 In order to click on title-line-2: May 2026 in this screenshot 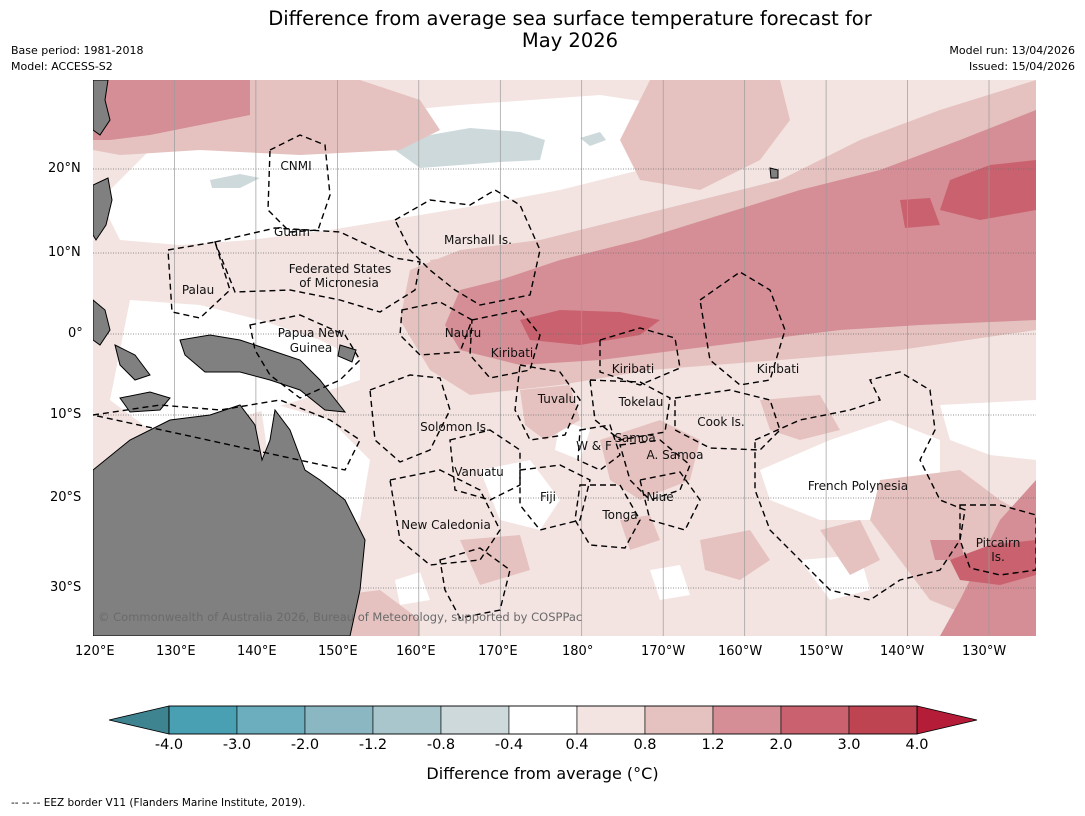, I will do `click(570, 40)`.